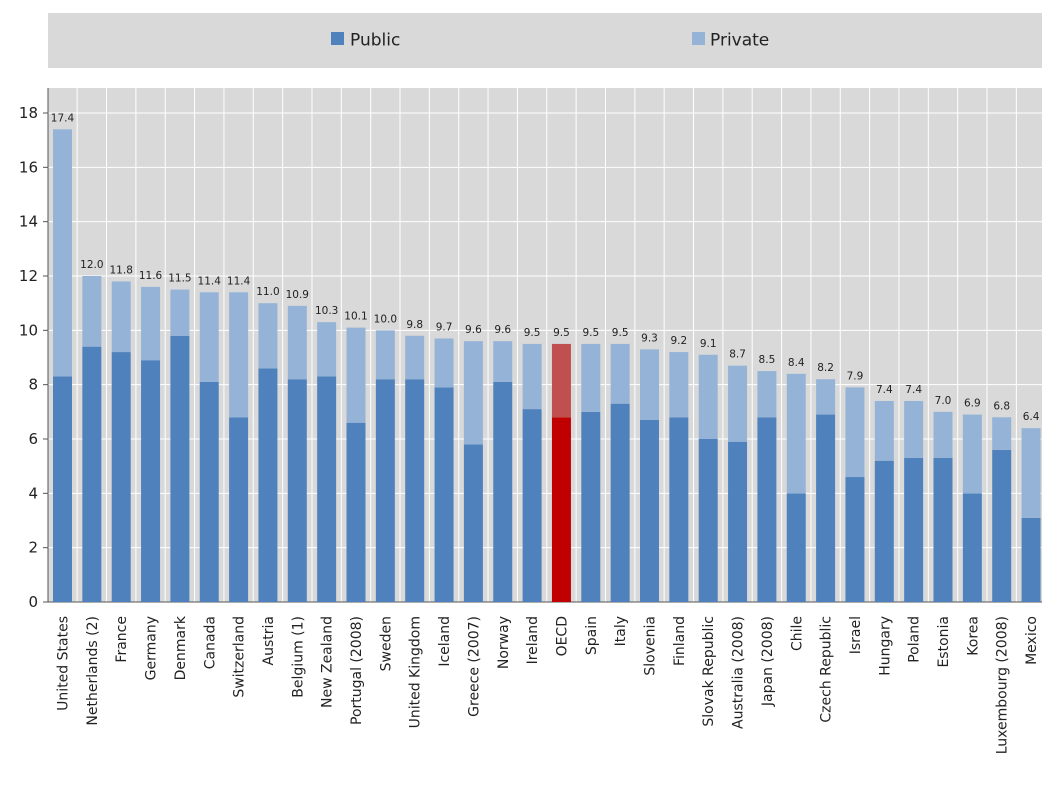 This screenshot has height=792, width=1042. What do you see at coordinates (649, 338) in the screenshot?
I see `bar-total-label: 9.3` at bounding box center [649, 338].